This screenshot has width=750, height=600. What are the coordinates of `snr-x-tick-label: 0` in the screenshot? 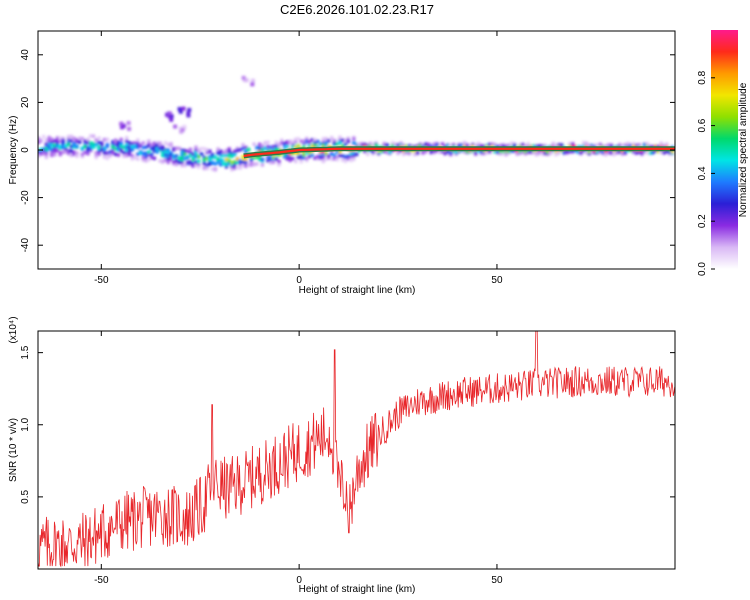 It's located at (299, 580).